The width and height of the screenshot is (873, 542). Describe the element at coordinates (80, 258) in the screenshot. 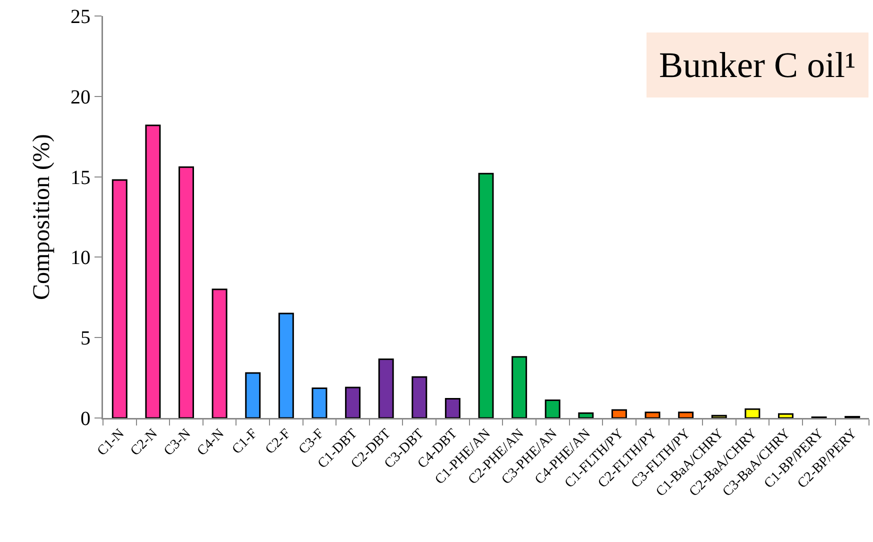

I see `y-tick-label: 10` at that location.